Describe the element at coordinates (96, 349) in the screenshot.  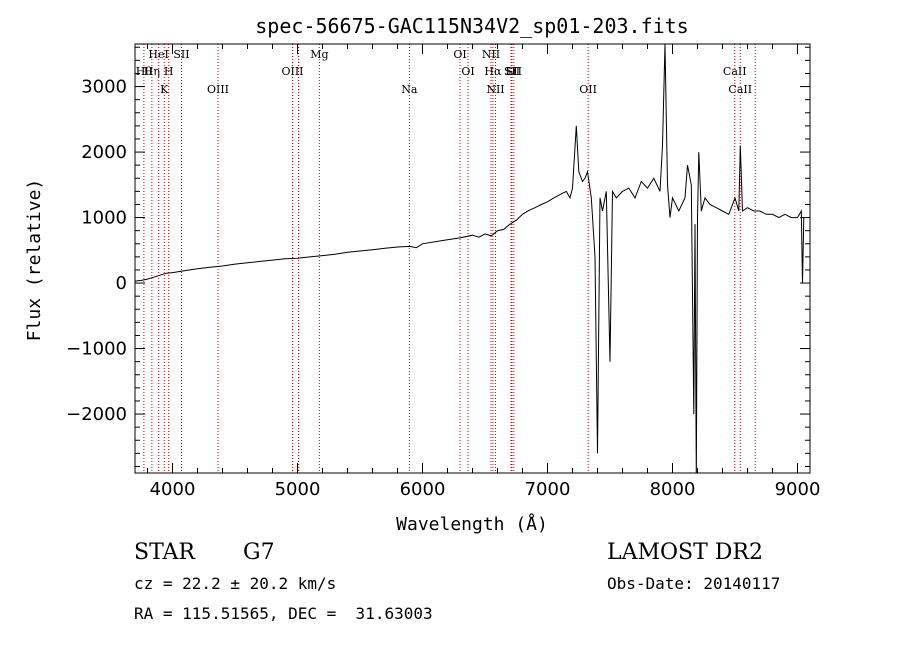
I see `y-tick-label: −1000` at that location.